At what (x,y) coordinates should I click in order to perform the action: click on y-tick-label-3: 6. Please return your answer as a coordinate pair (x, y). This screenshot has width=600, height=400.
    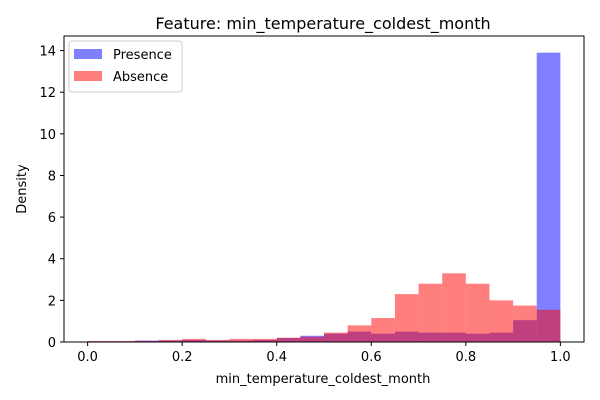
    Looking at the image, I should click on (52, 218).